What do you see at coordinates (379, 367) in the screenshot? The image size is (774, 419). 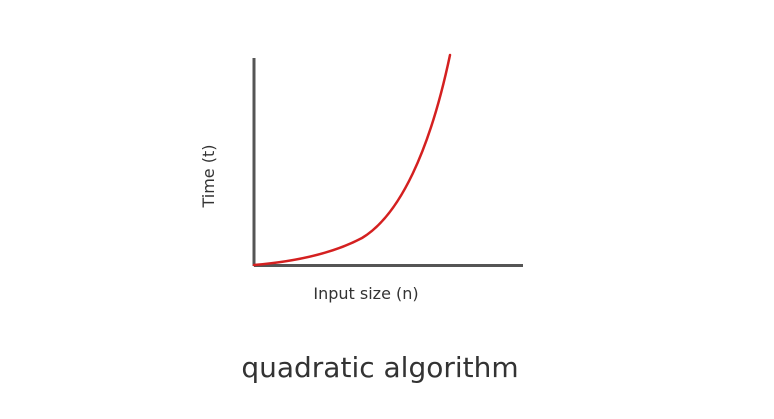 I see `figure-caption: quadratic algorithm` at bounding box center [379, 367].